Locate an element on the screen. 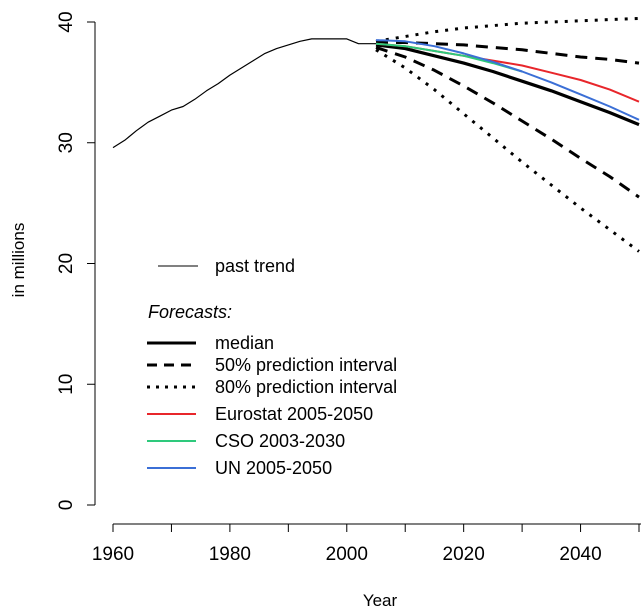 The height and width of the screenshot is (612, 641). y-tick-label-40: 40 is located at coordinates (66, 21).